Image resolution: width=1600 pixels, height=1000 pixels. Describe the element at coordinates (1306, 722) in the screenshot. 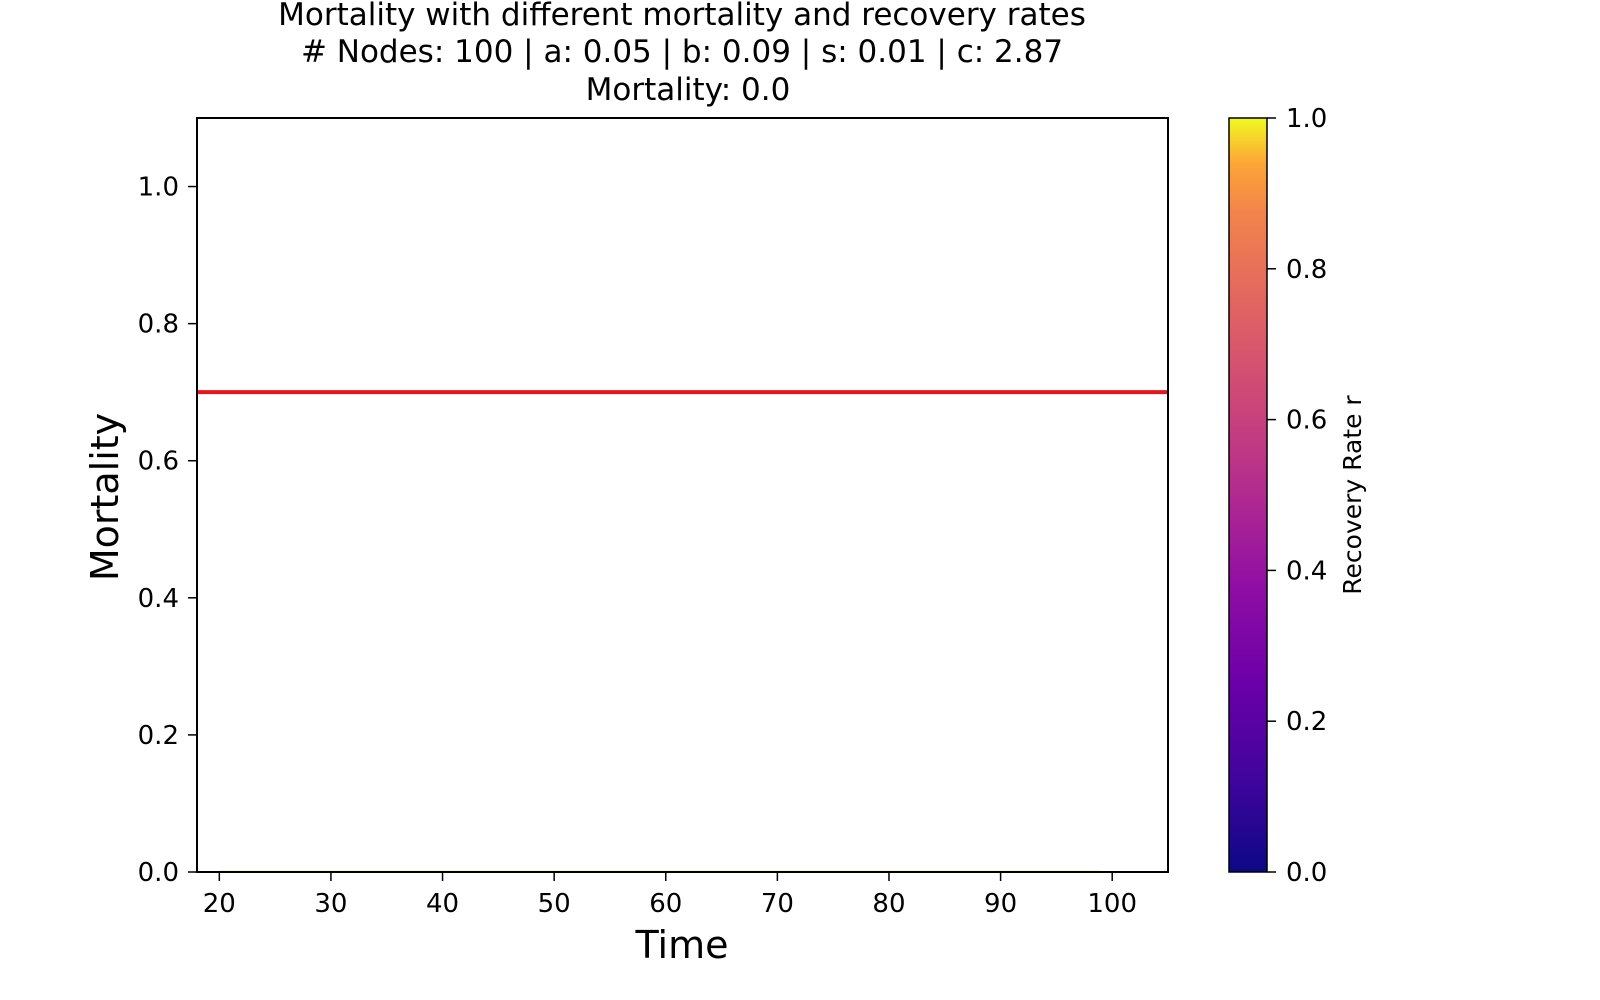

I see `colorbar-tick-label: 0.2` at that location.